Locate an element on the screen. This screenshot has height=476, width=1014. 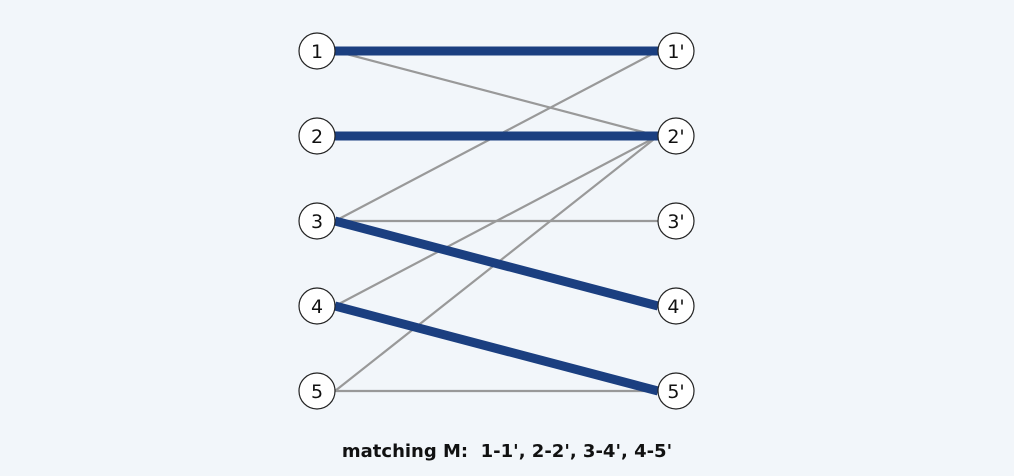
node-label: 3' is located at coordinates (675, 222).